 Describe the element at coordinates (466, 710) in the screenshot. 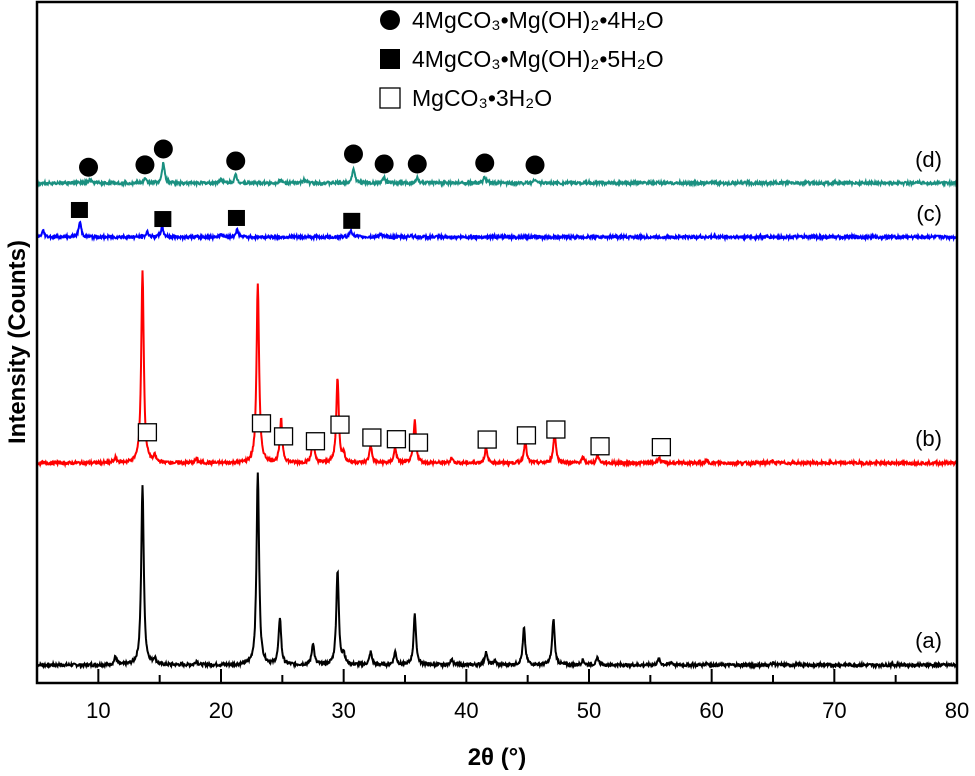

I see `x-tick-label: 40` at that location.